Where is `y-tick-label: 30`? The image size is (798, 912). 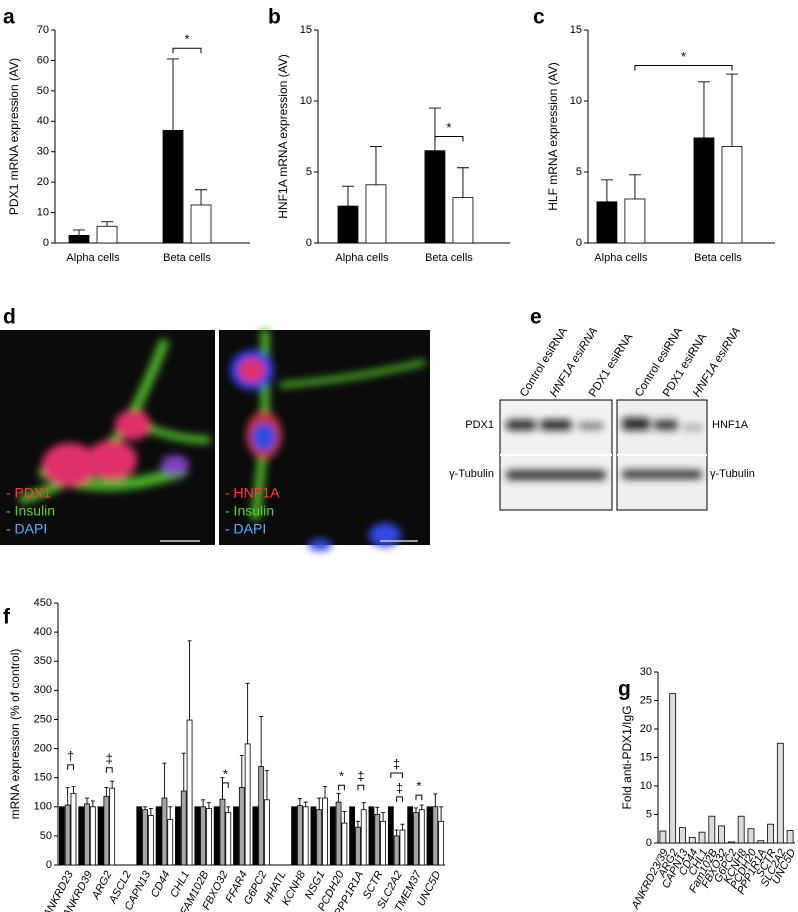
y-tick-label: 30 is located at coordinates (646, 672).